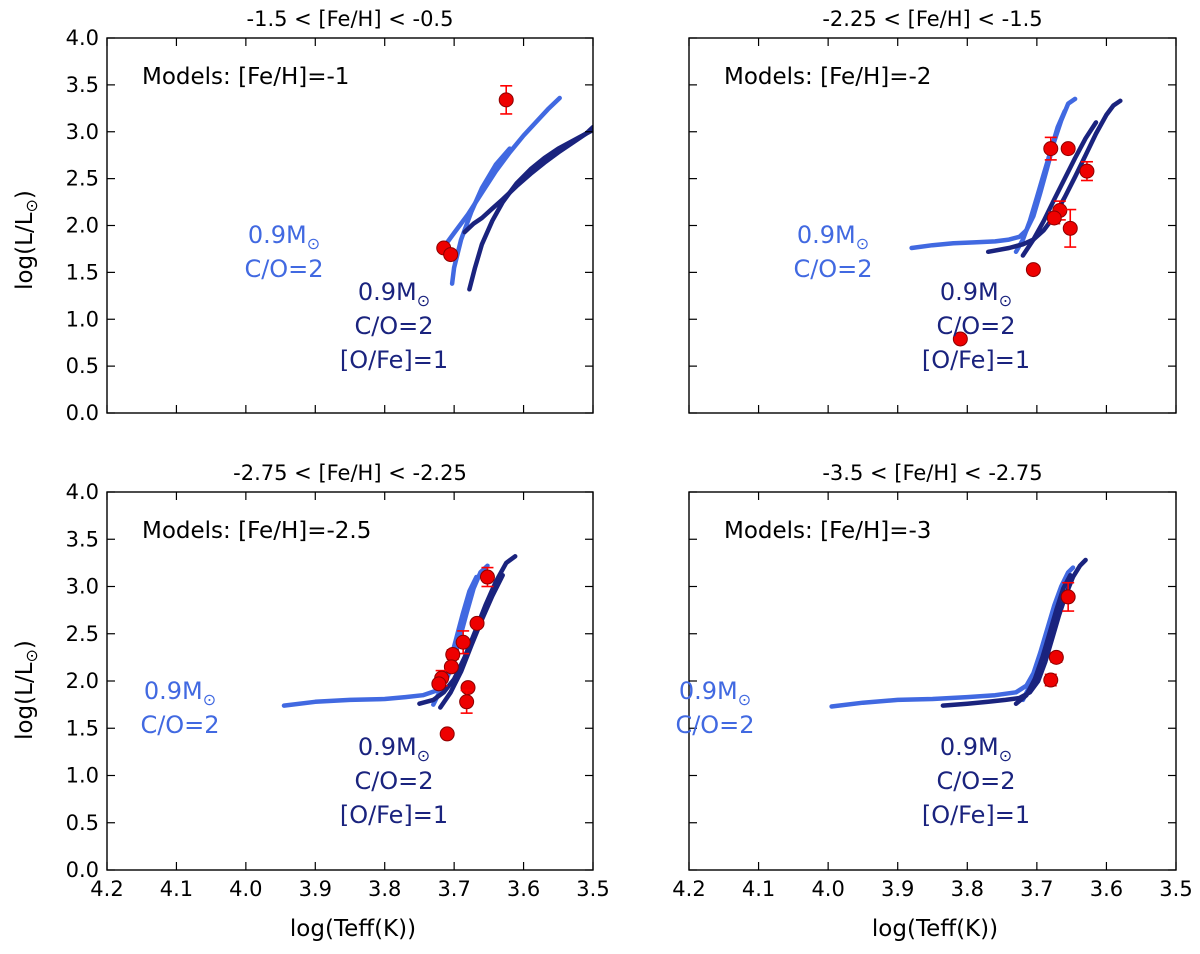 The height and width of the screenshot is (954, 1200). I want to click on panel-title: -2.25 < [Fe/H] < -1.5, so click(932, 19).